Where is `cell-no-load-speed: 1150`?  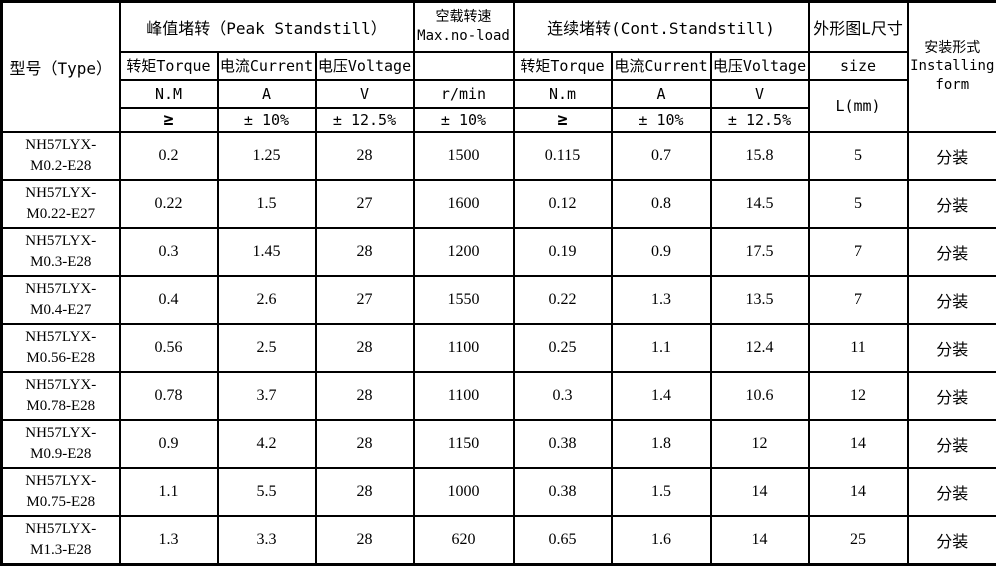
cell-no-load-speed: 1150 is located at coordinates (463, 444).